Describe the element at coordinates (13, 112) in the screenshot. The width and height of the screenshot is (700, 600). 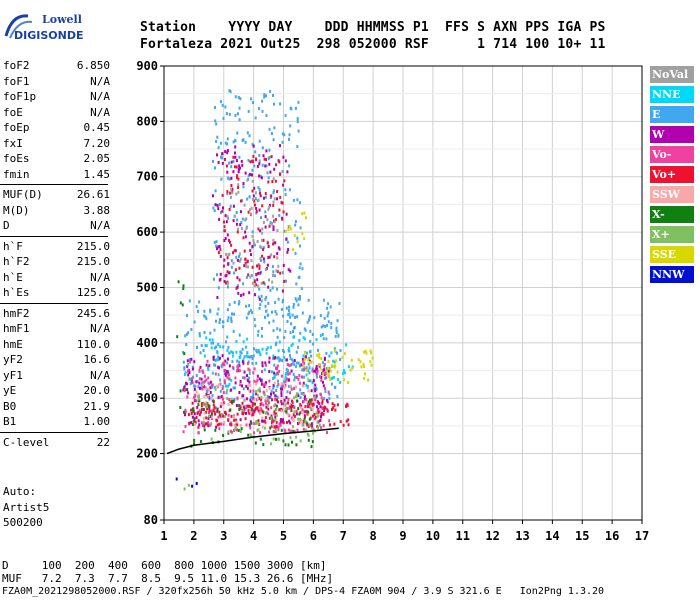
I see `parameter-label: foE` at that location.